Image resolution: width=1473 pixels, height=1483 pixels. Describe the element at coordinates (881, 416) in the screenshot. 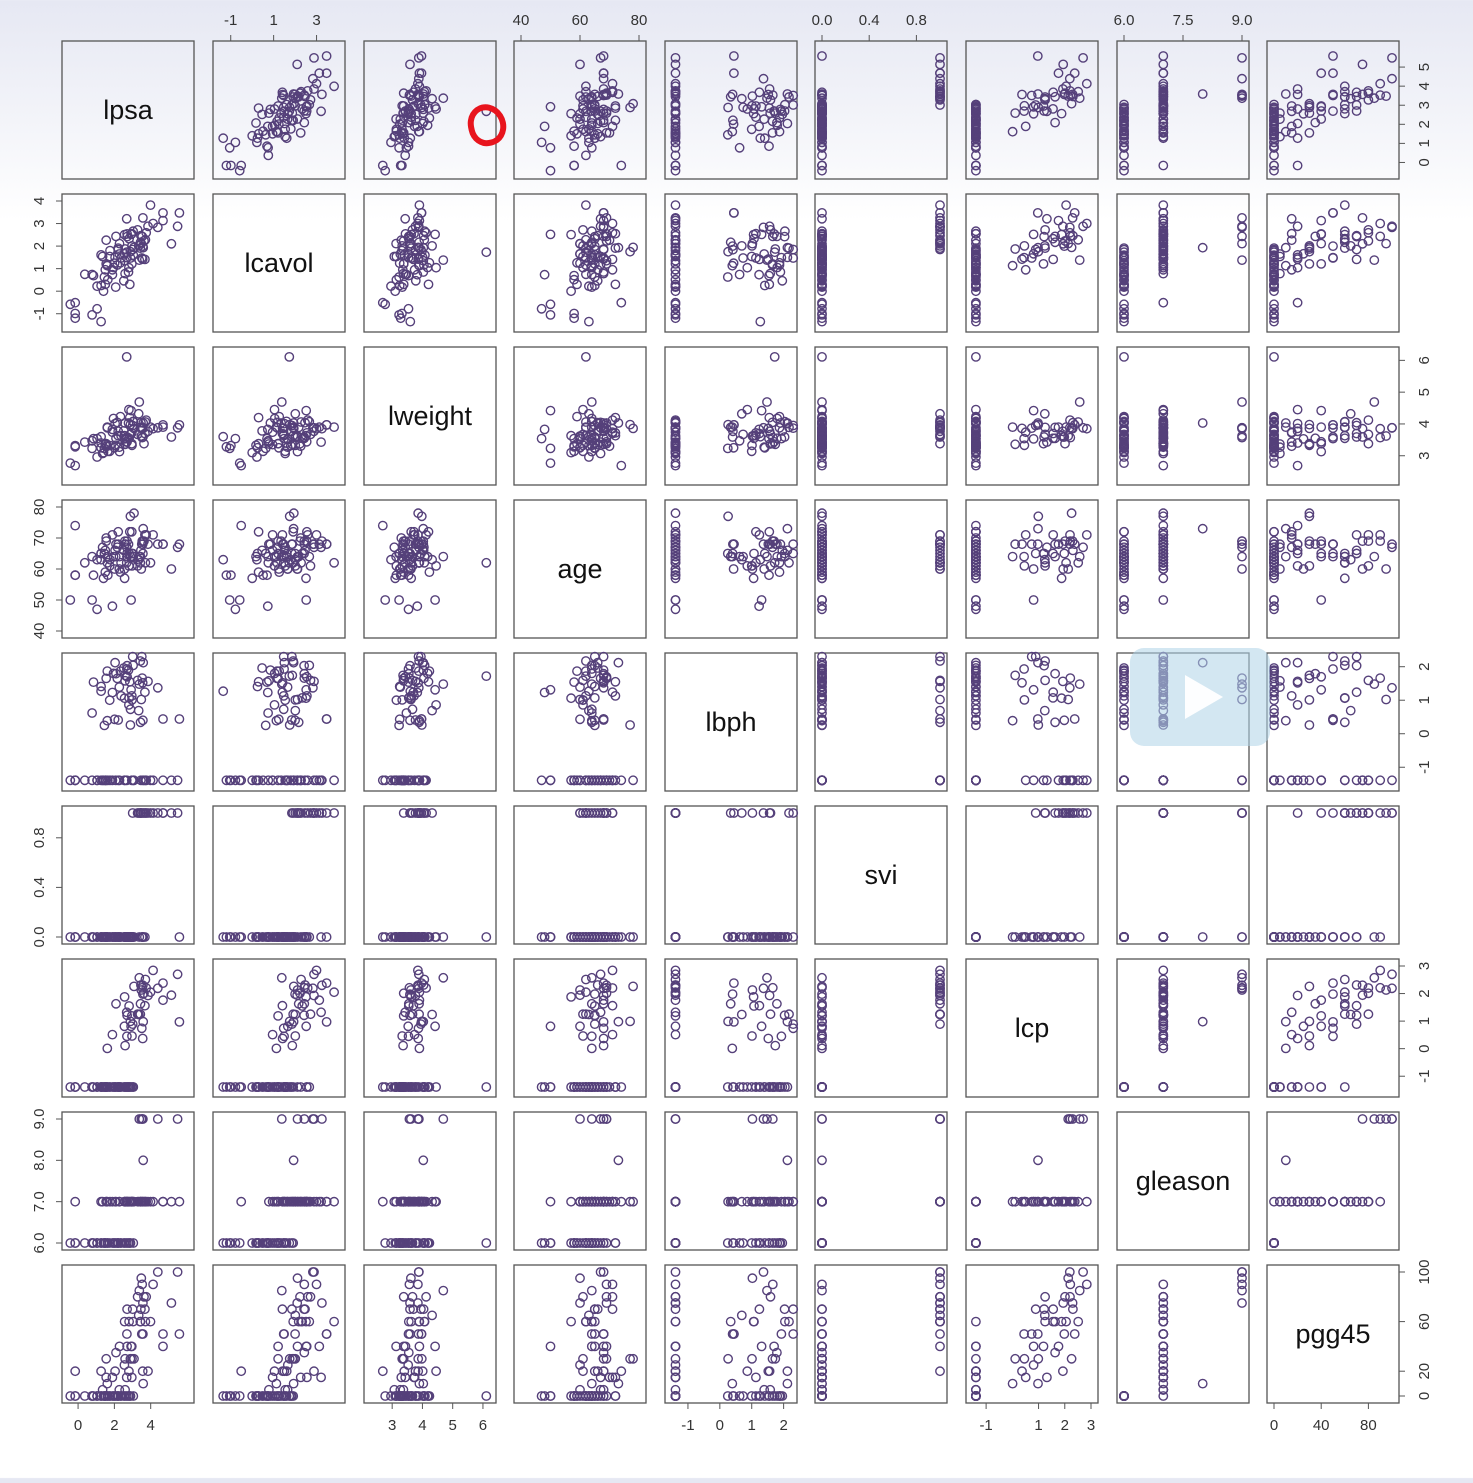

I see `panel-lweight-vs-svi` at that location.